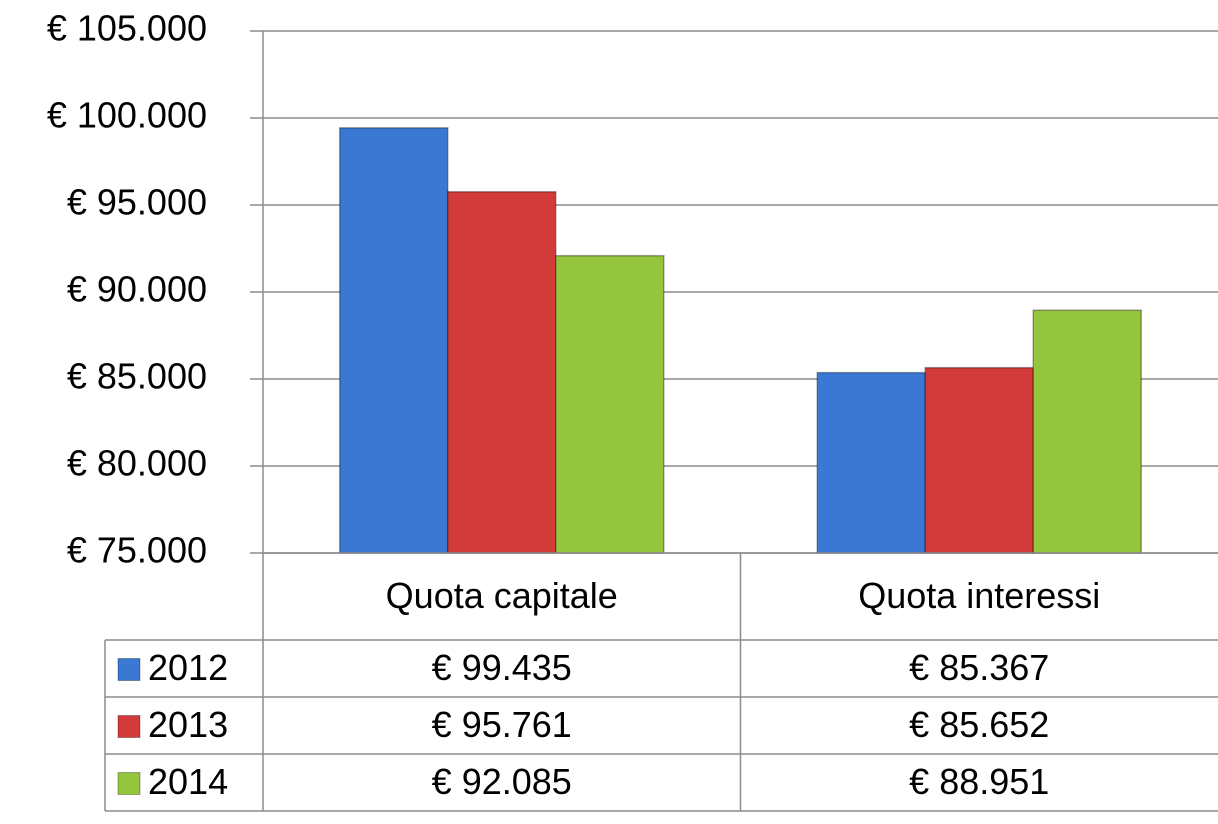  What do you see at coordinates (127, 115) in the screenshot?
I see `y-tick-label: € 100.000` at bounding box center [127, 115].